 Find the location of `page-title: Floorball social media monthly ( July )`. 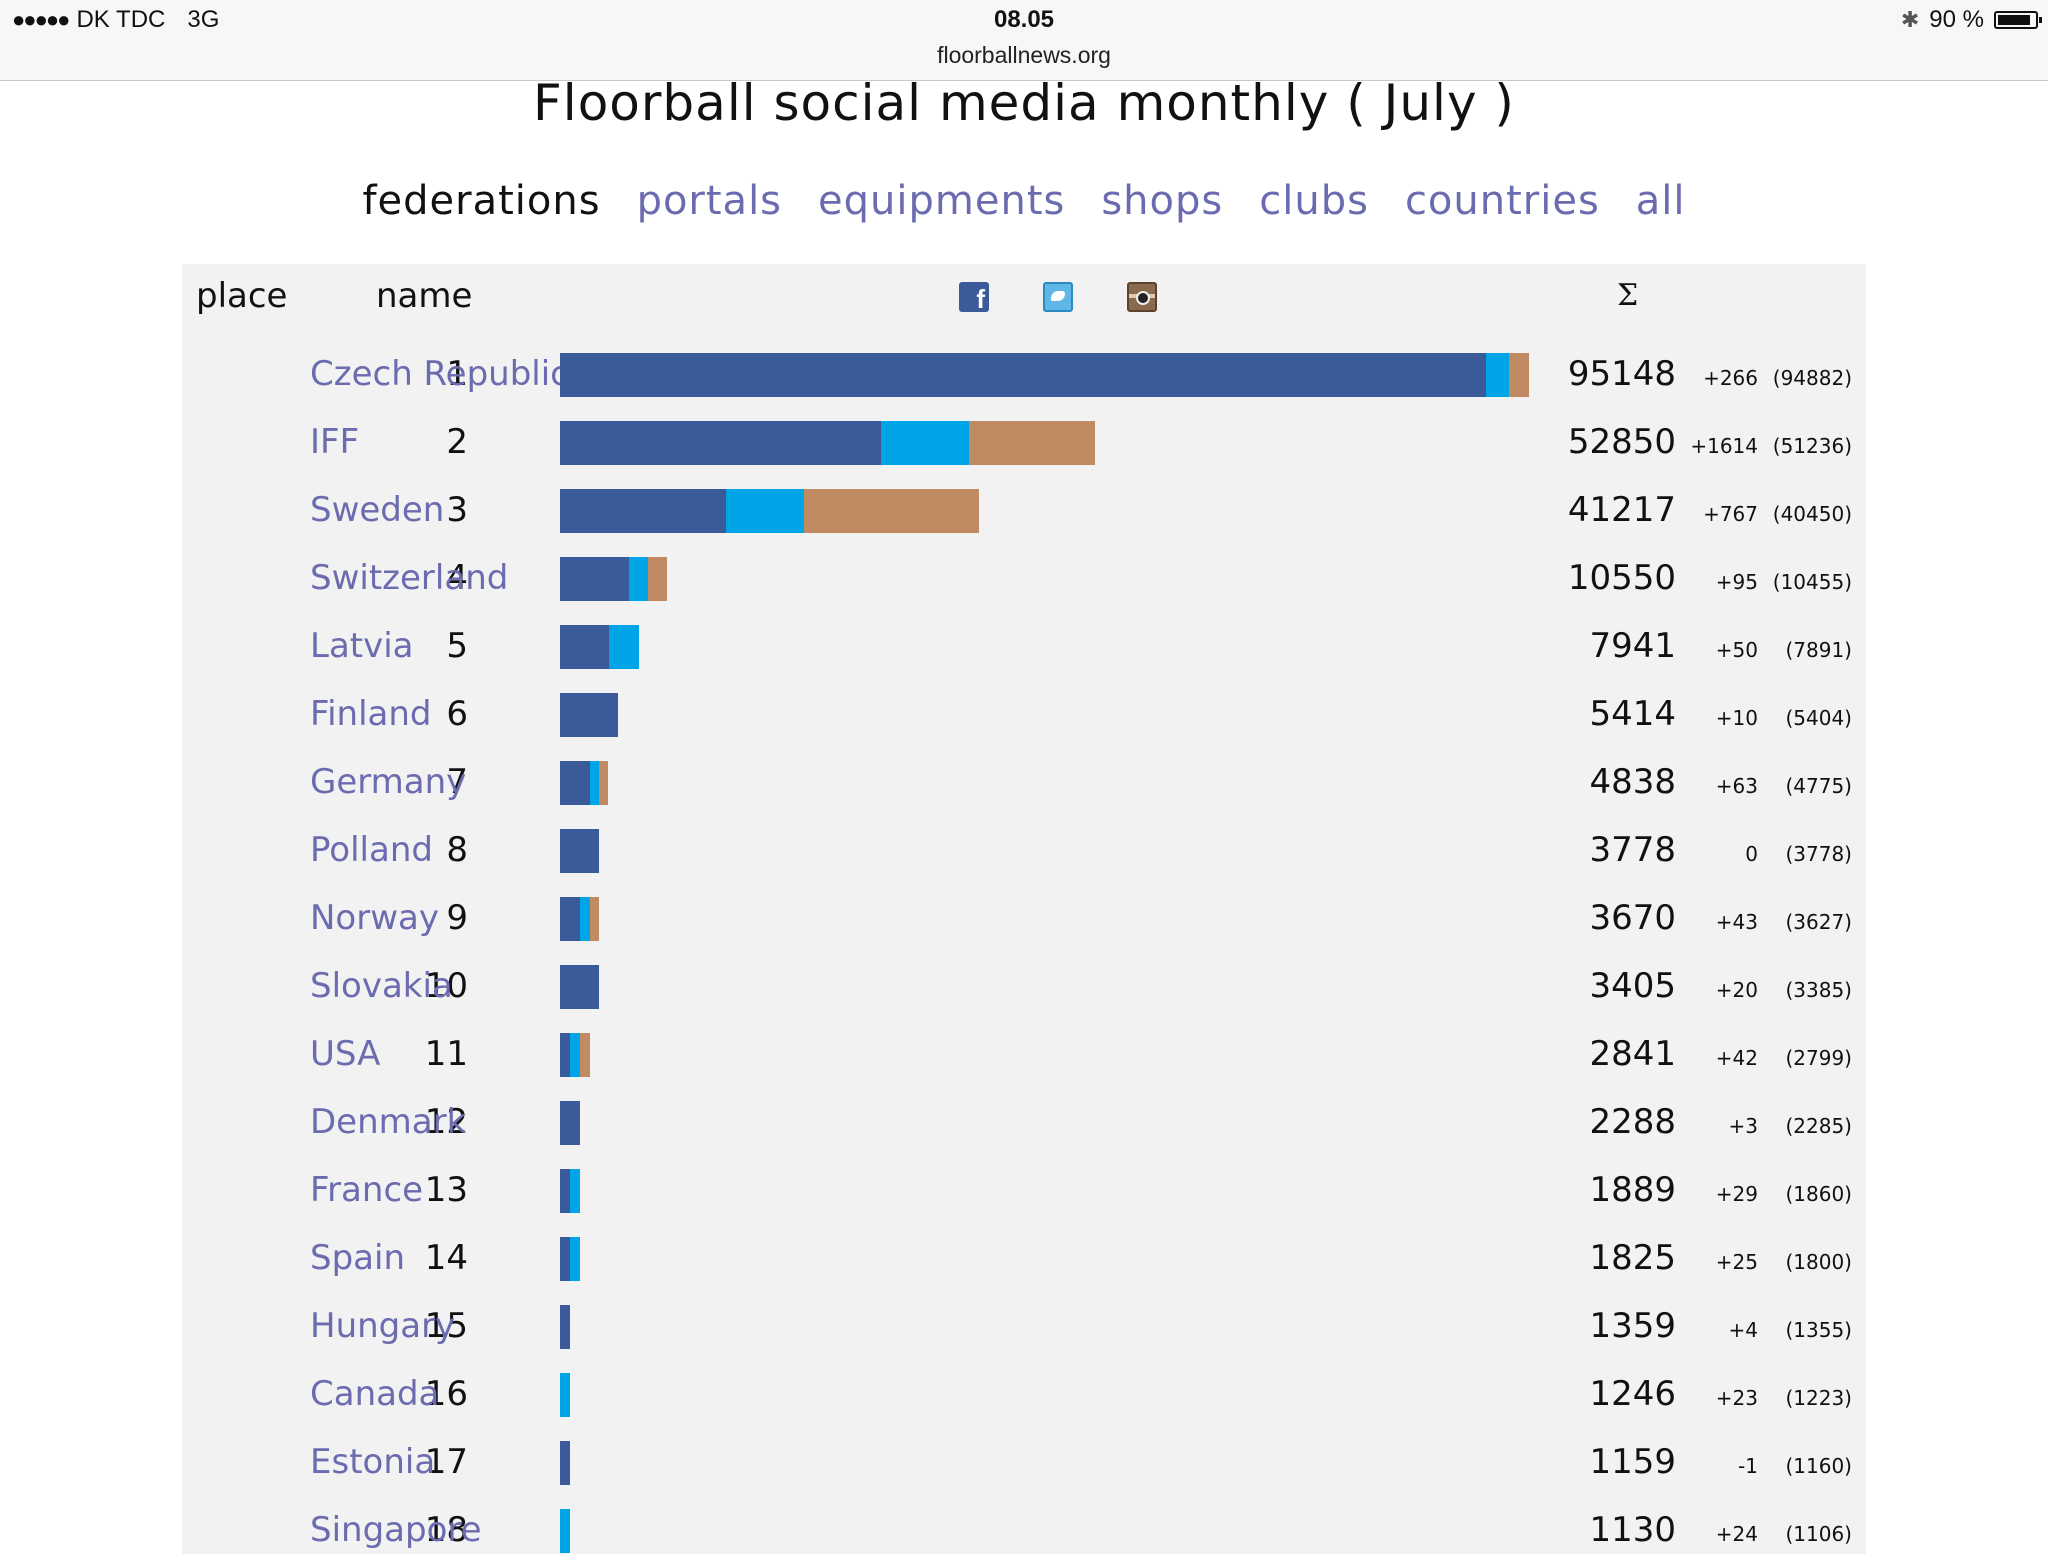

page-title: Floorball social media monthly ( July ) is located at coordinates (1024, 103).